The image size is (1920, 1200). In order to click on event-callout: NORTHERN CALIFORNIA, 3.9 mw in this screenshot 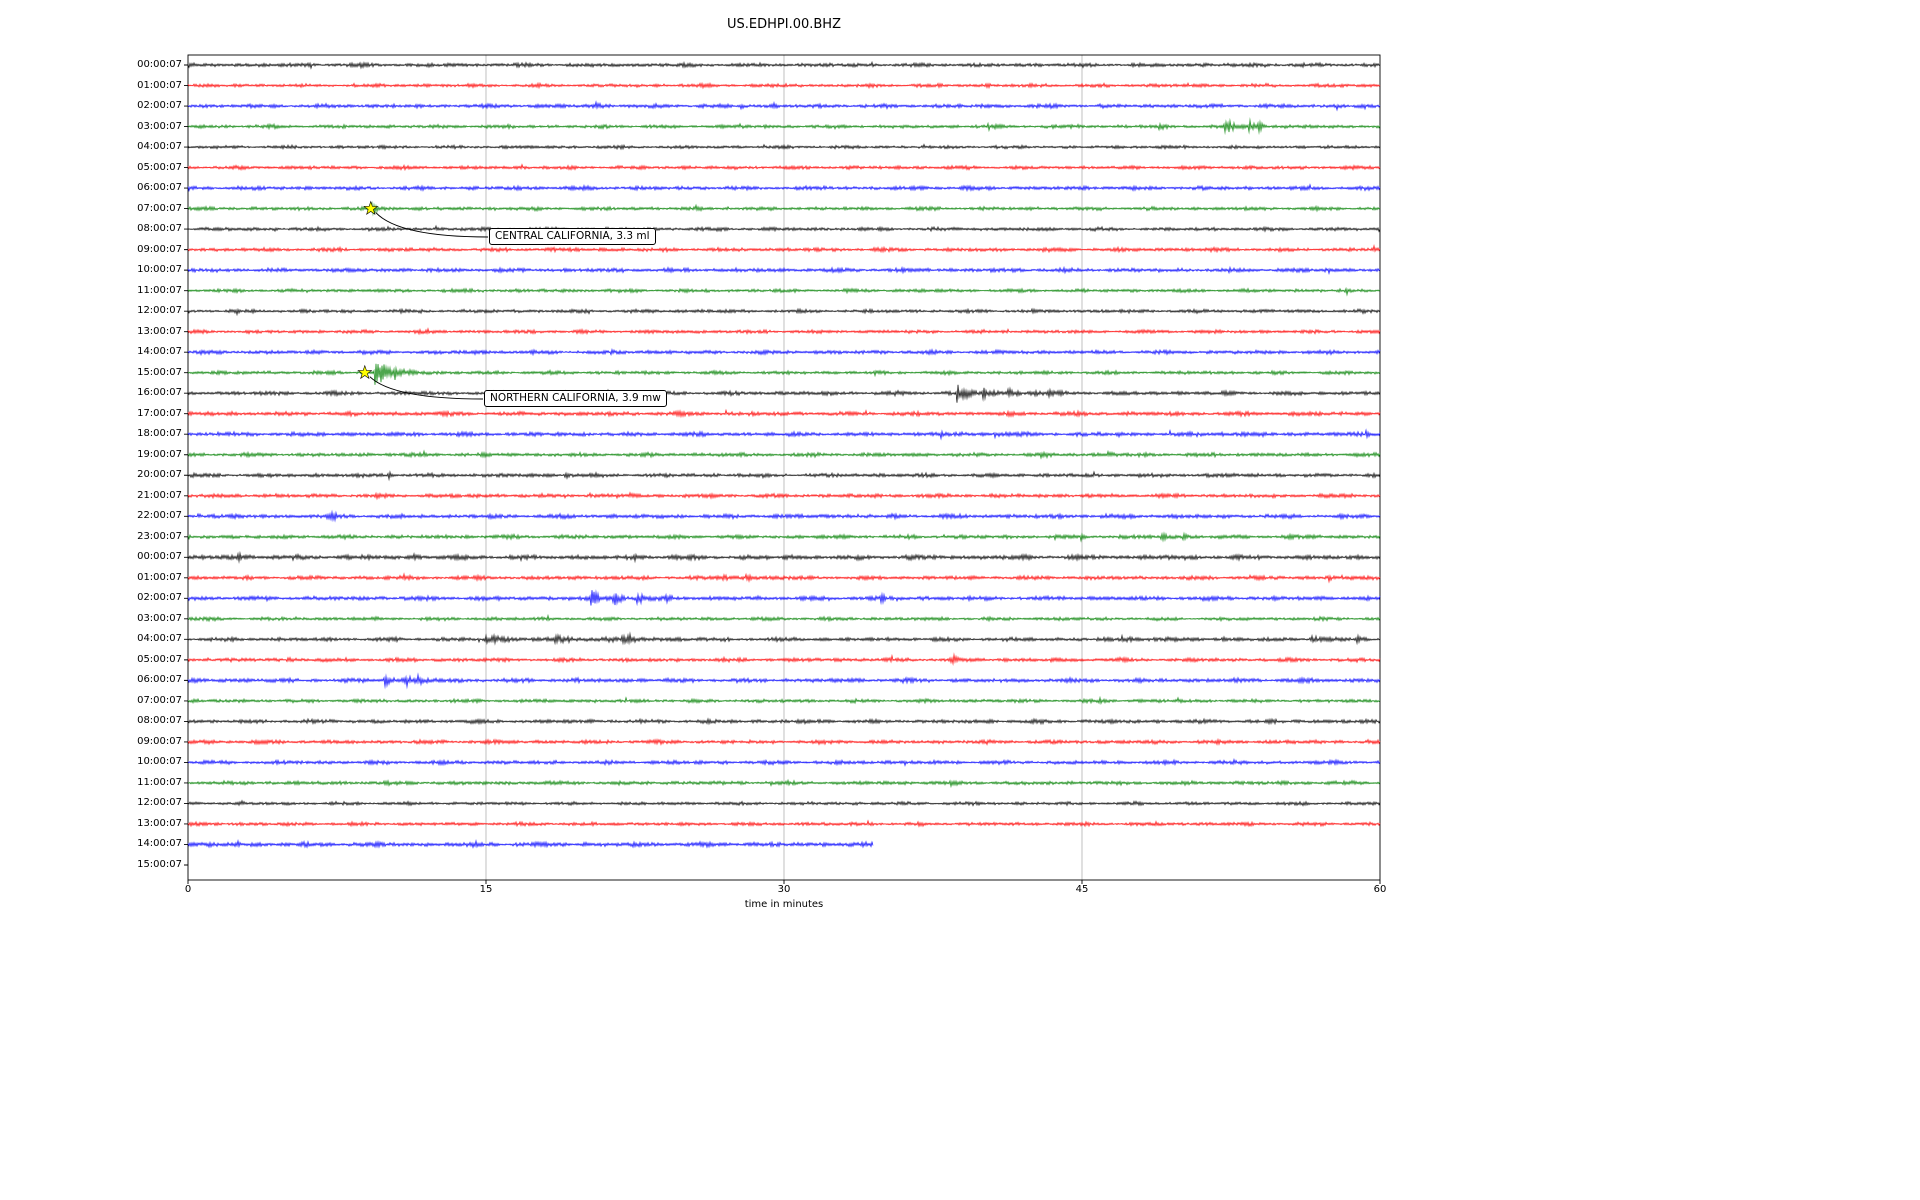, I will do `click(575, 398)`.